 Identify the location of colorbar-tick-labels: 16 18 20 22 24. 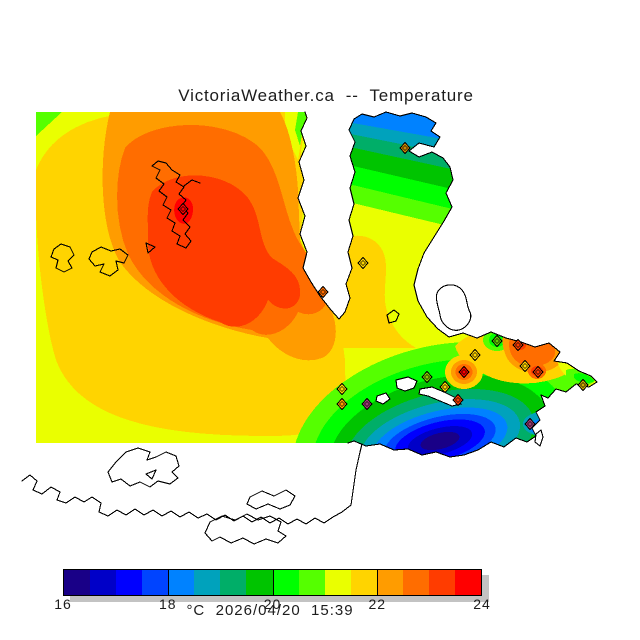
(272, 604).